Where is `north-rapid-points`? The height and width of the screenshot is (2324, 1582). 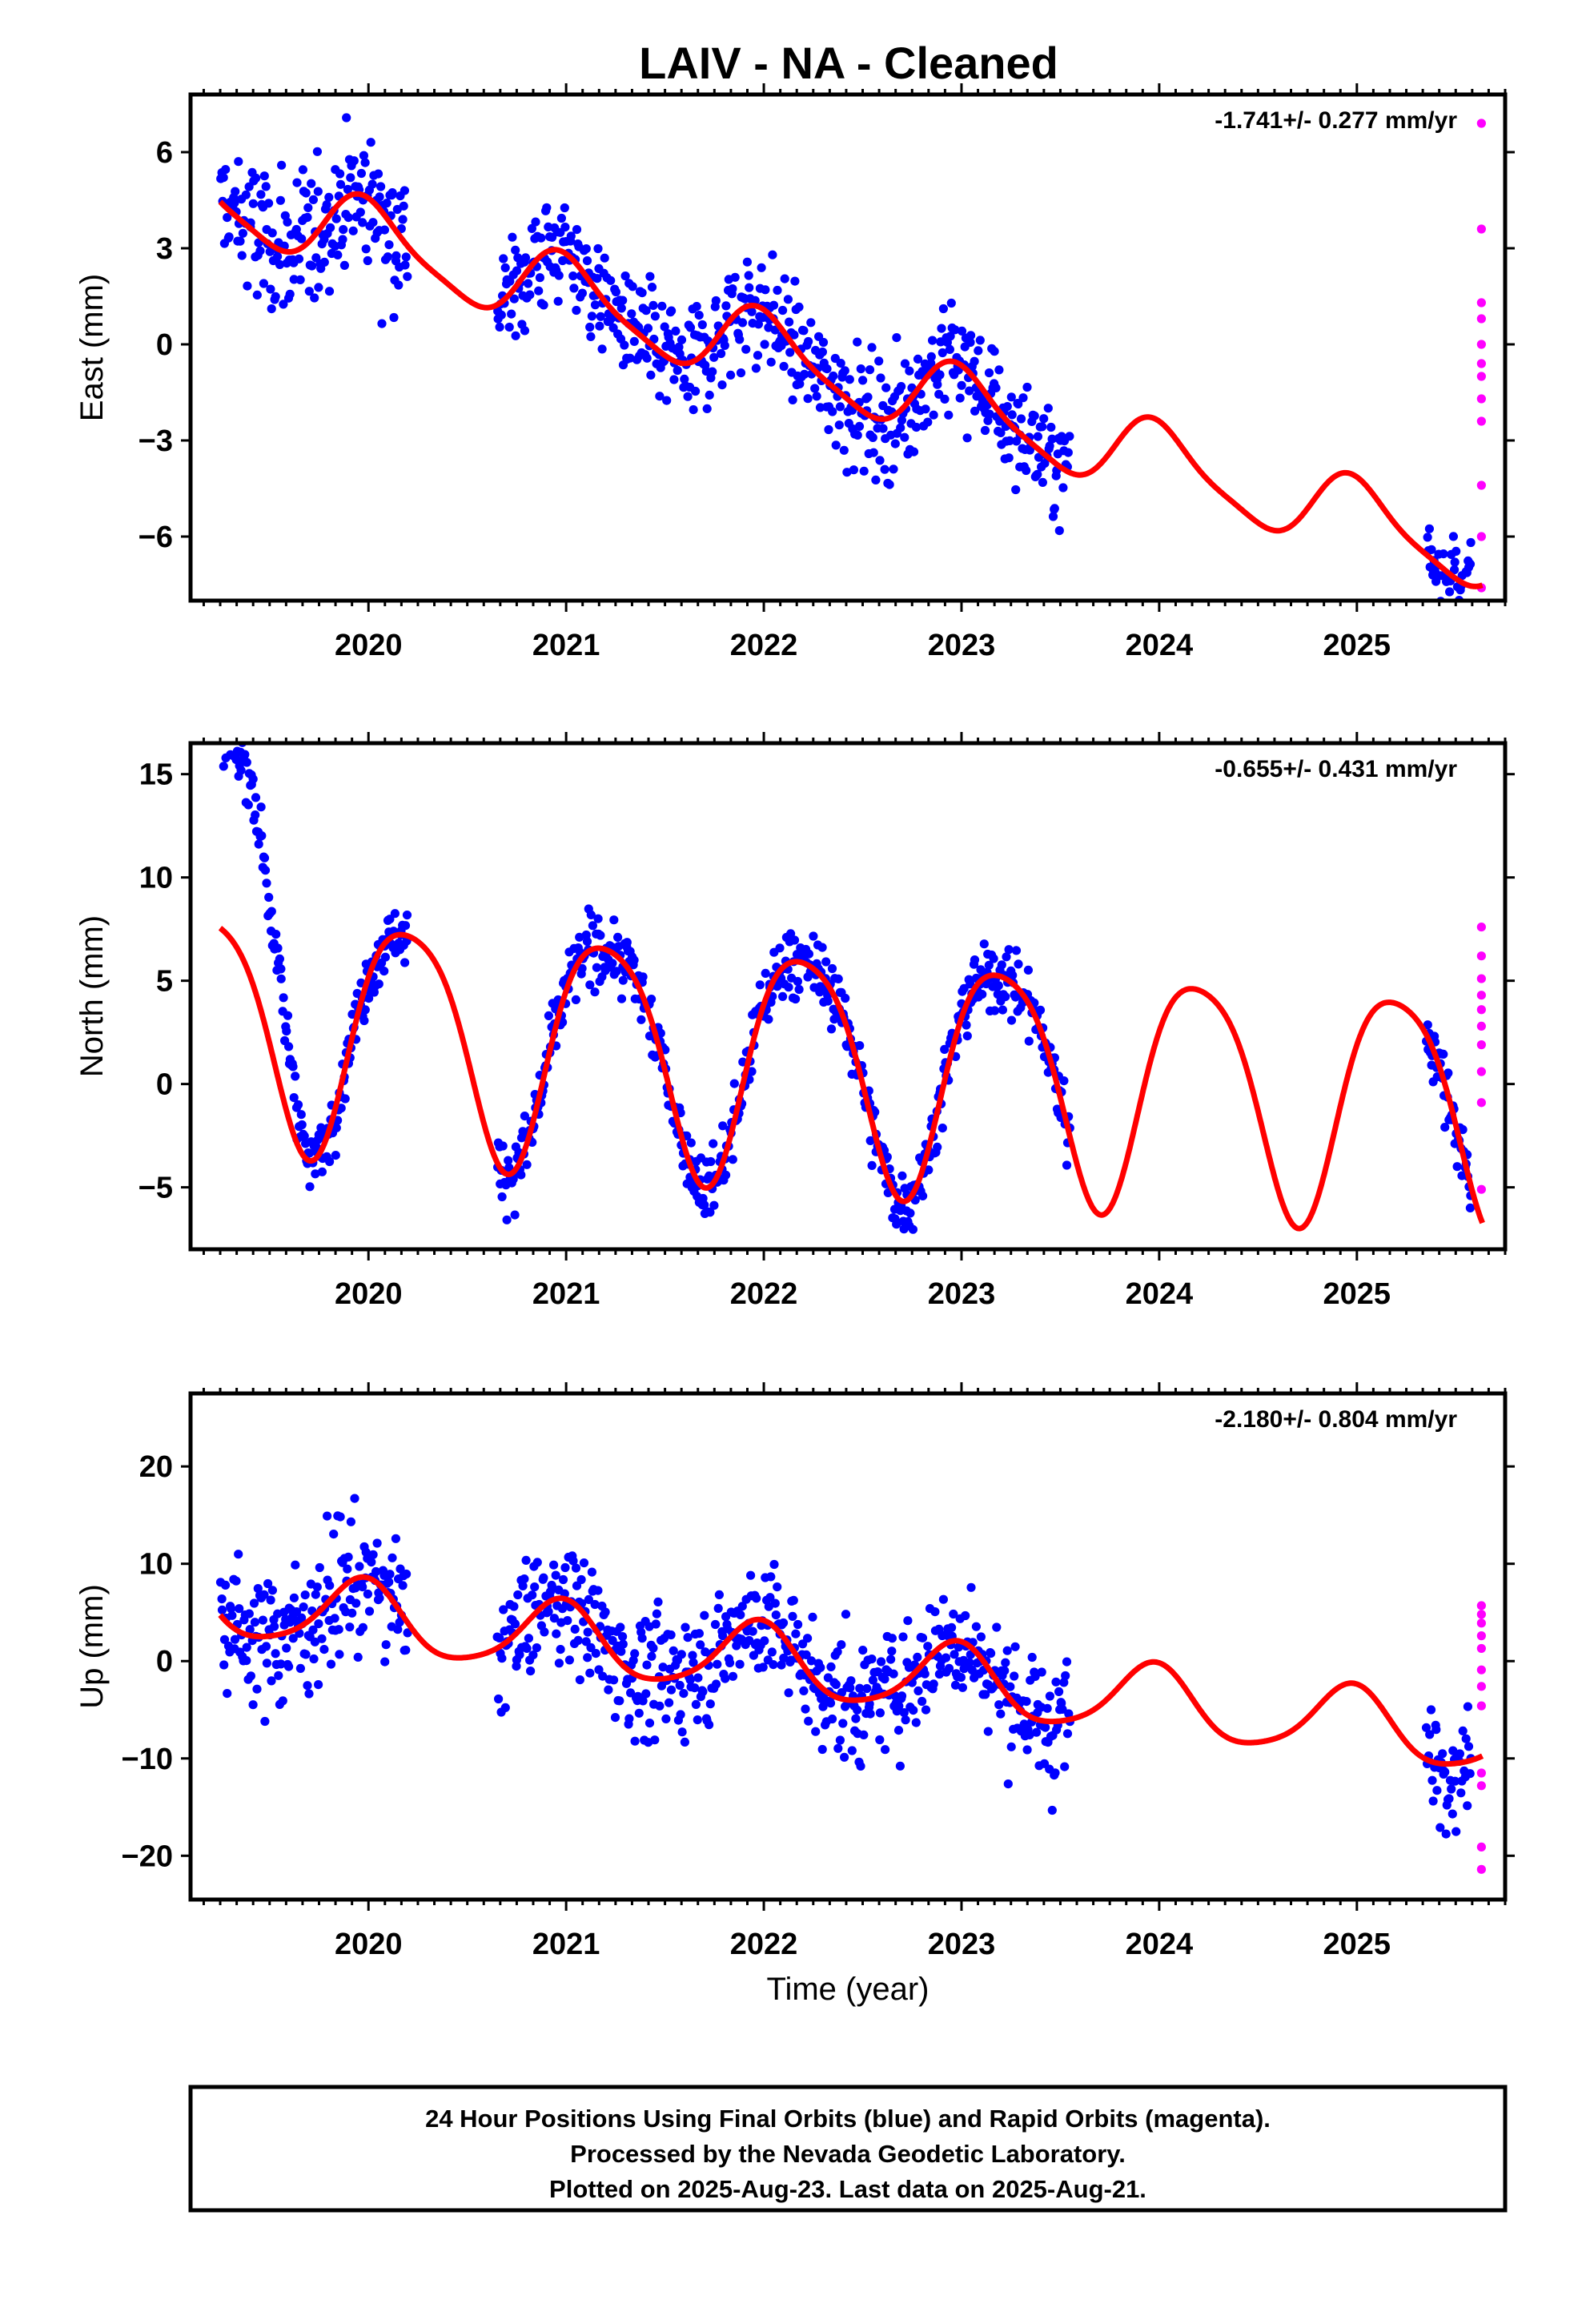 north-rapid-points is located at coordinates (1481, 1058).